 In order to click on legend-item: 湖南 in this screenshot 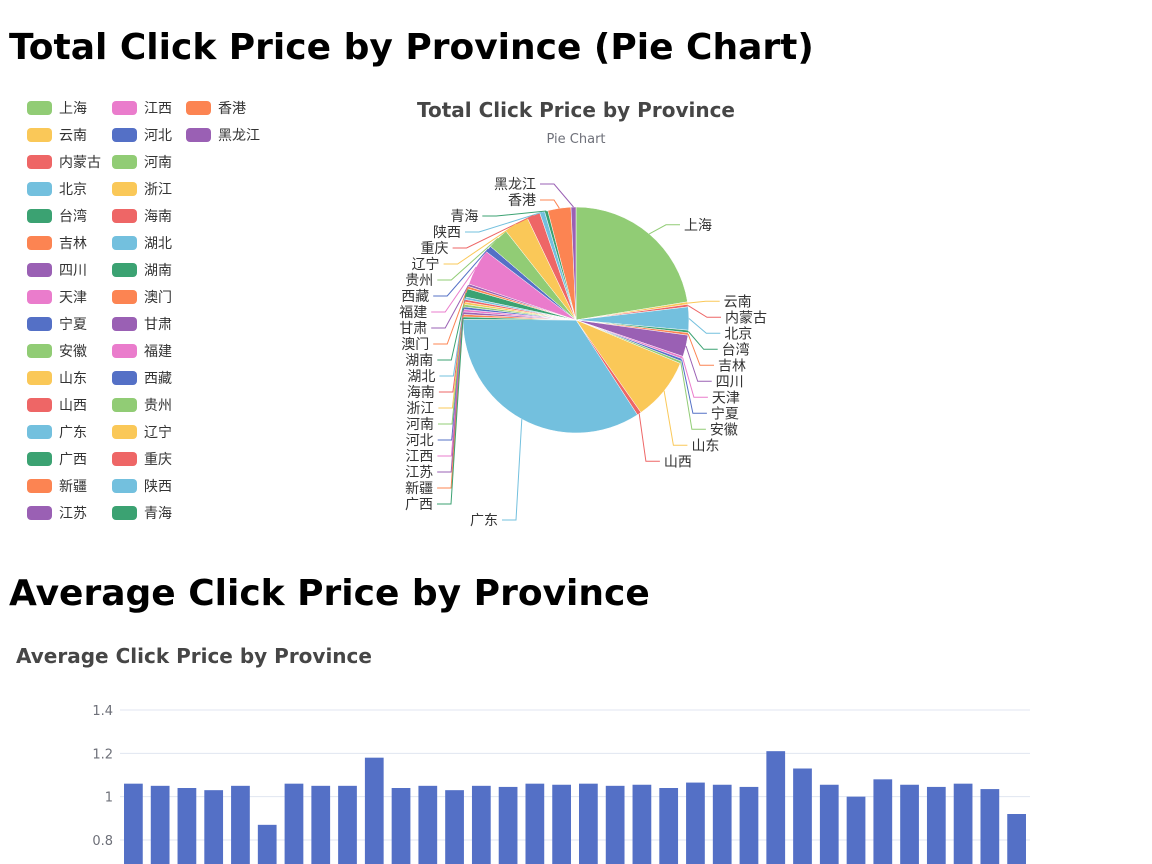, I will do `click(142, 271)`.